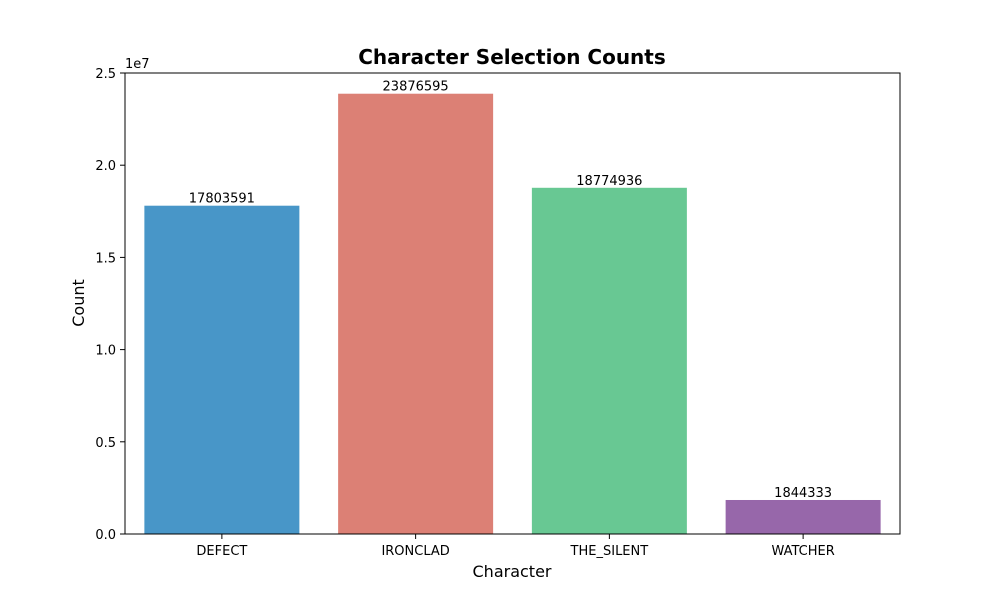  What do you see at coordinates (105, 166) in the screenshot?
I see `y-tick-label: 2.0` at bounding box center [105, 166].